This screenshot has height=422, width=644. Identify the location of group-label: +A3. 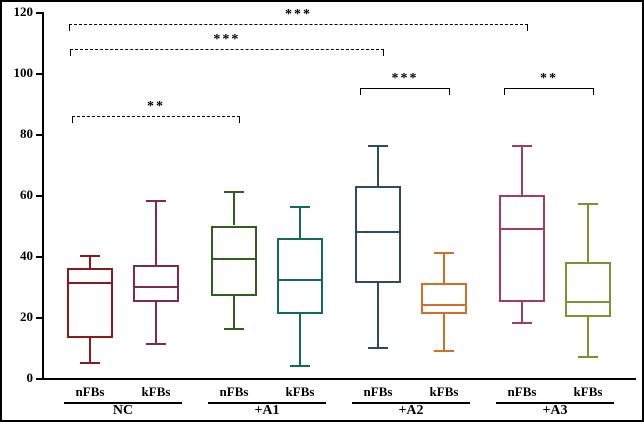
(555, 410).